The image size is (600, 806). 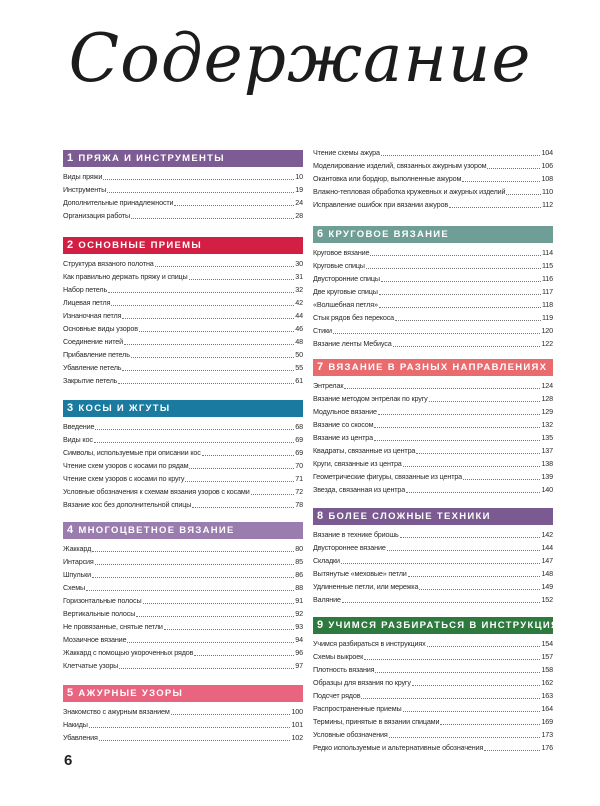 I want to click on toc-entry: Модульное вязание 129, so click(x=433, y=411).